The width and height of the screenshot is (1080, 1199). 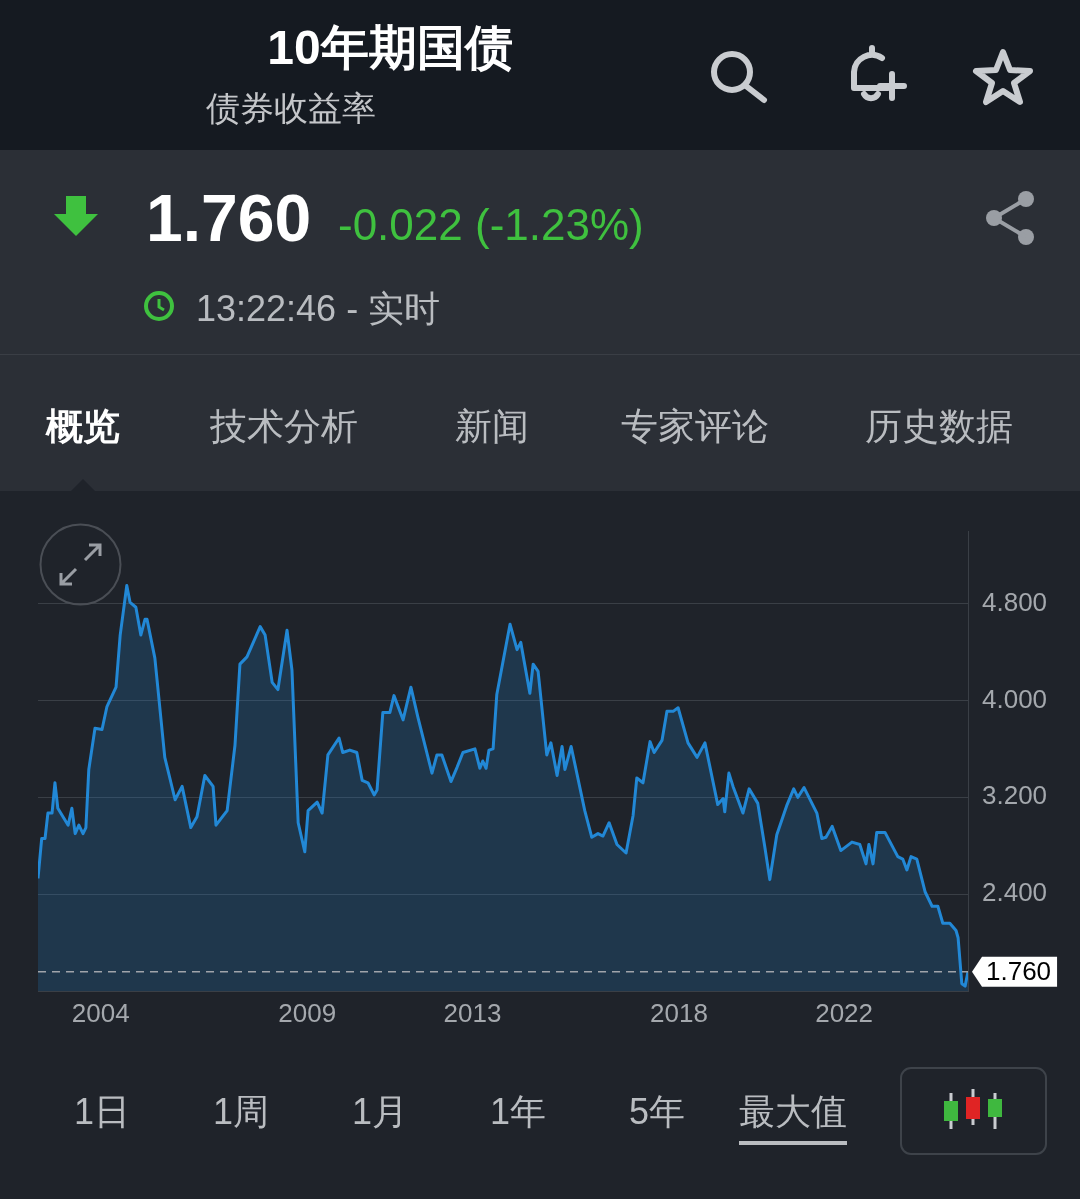 What do you see at coordinates (102, 1112) in the screenshot?
I see `text: 1日` at bounding box center [102, 1112].